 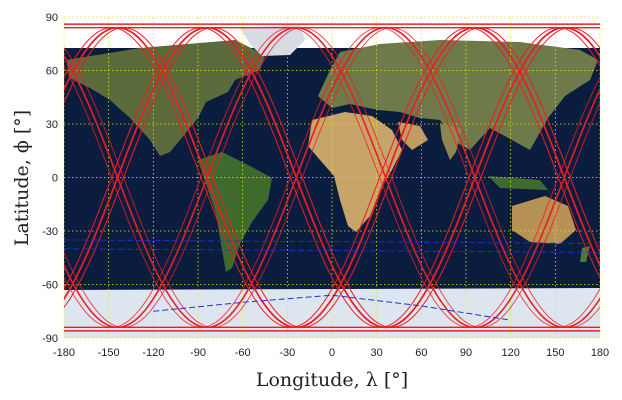 What do you see at coordinates (153, 353) in the screenshot?
I see `x-tick-label: -120` at bounding box center [153, 353].